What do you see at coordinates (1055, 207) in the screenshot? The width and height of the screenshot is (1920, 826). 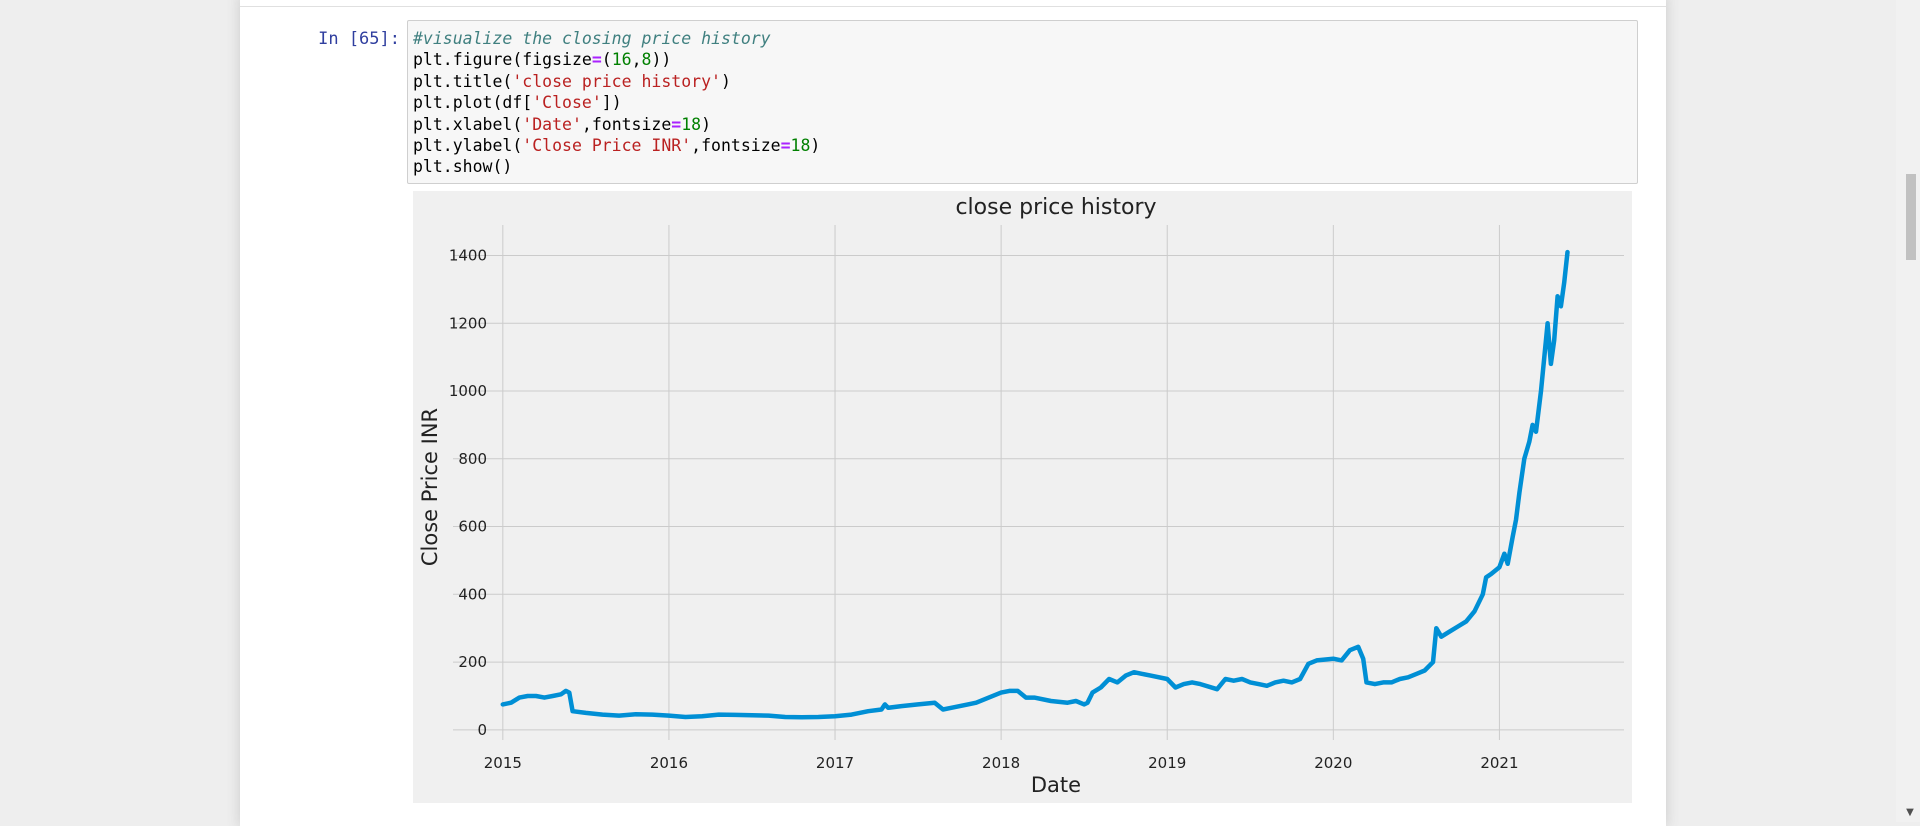 I see `chart-title: close price history` at bounding box center [1055, 207].